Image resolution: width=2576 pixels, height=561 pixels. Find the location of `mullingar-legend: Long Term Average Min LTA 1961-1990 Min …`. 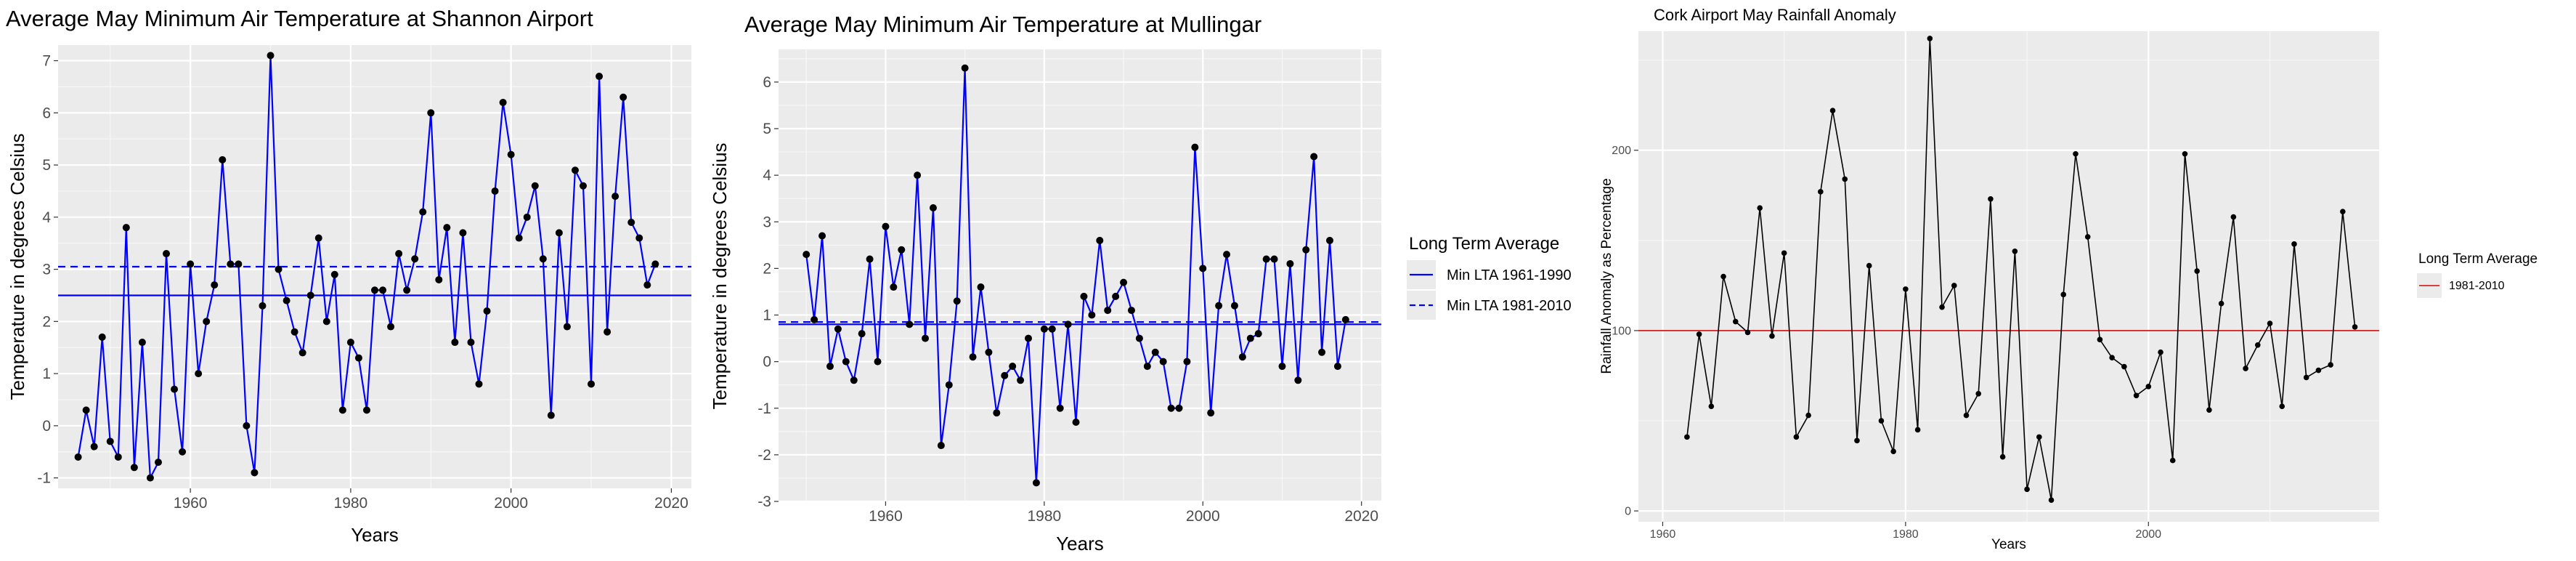

mullingar-legend: Long Term Average Min LTA 1961-1990 Min … is located at coordinates (1489, 277).